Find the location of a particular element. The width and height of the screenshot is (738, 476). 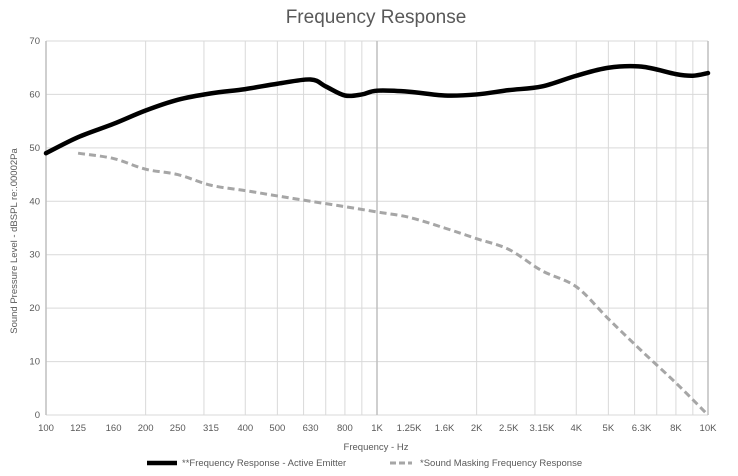

y-tick-label: 0 is located at coordinates (37, 415).